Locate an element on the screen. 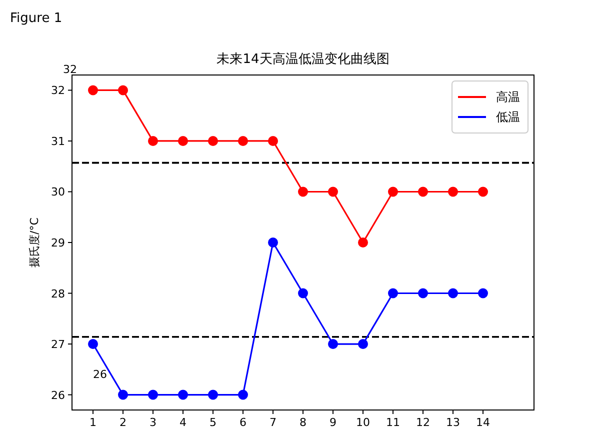  y-tick-label: 28 is located at coordinates (58, 293).